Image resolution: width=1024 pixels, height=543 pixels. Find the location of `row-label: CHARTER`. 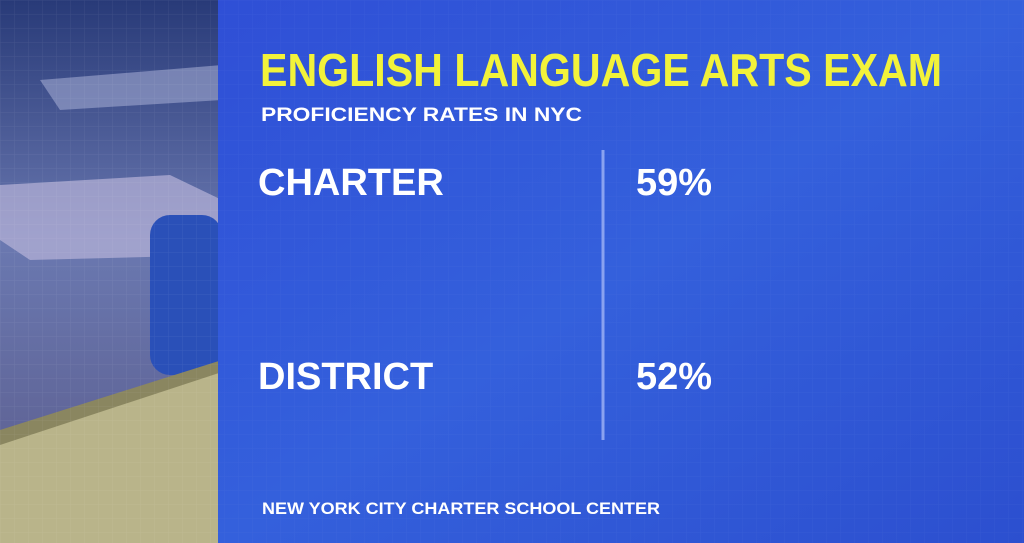

row-label: CHARTER is located at coordinates (351, 183).